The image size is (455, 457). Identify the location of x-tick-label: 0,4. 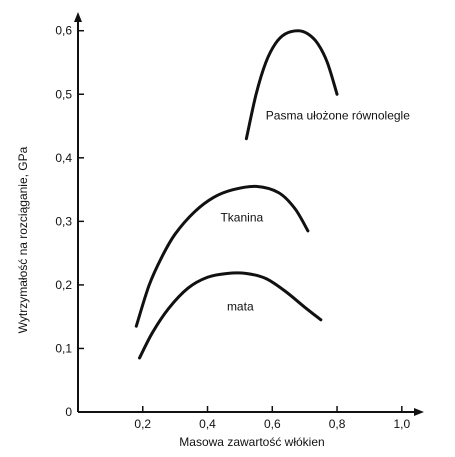
(207, 424).